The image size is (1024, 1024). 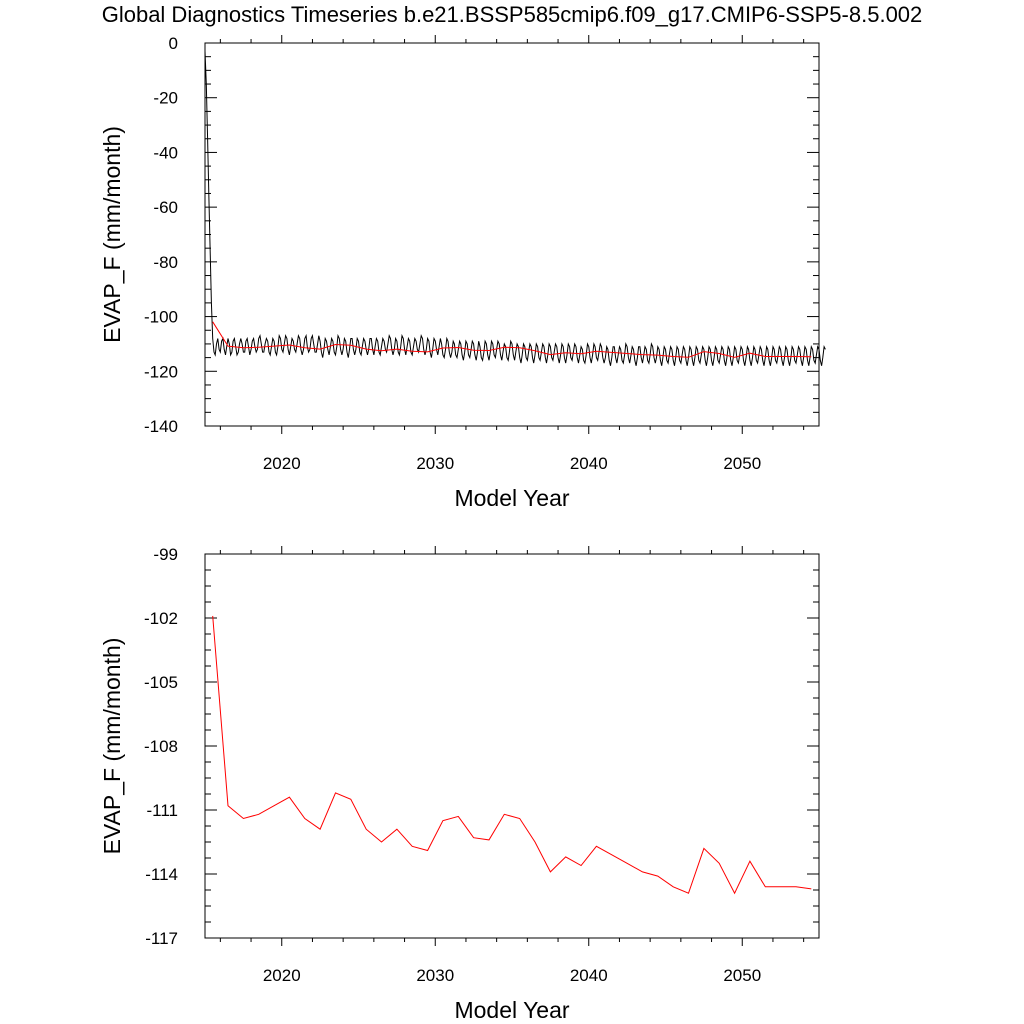 What do you see at coordinates (165, 207) in the screenshot?
I see `top-y-tick-label: -60` at bounding box center [165, 207].